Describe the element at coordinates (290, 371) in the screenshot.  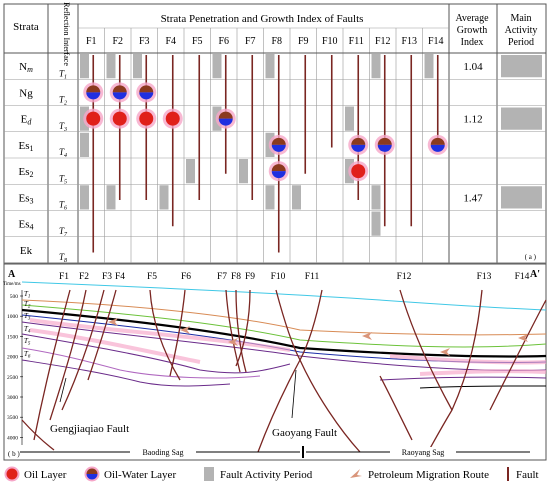
I see `sec-fault-f11` at that location.